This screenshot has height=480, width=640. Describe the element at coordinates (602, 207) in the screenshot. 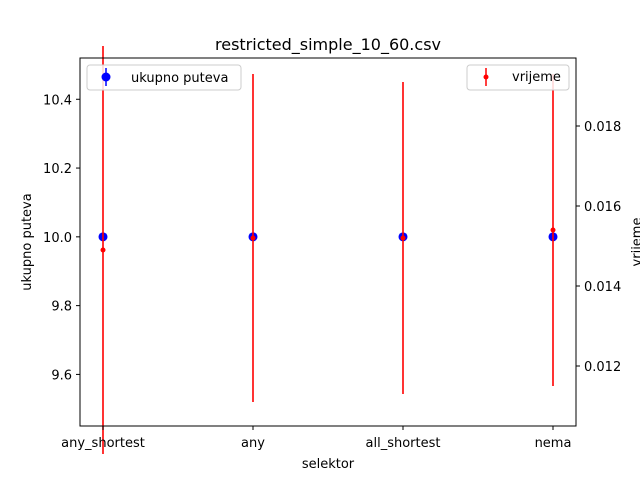

I see `right-y-tick-label: 0.016` at that location.